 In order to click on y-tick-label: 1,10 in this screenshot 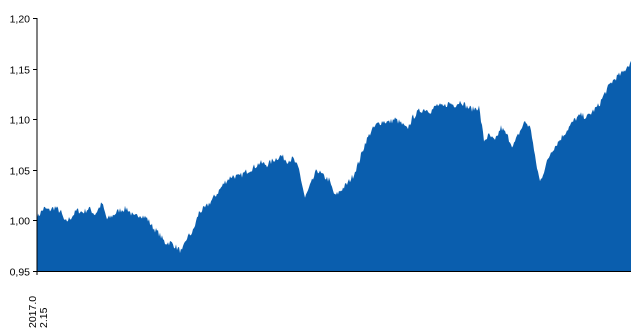, I will do `click(20, 121)`.